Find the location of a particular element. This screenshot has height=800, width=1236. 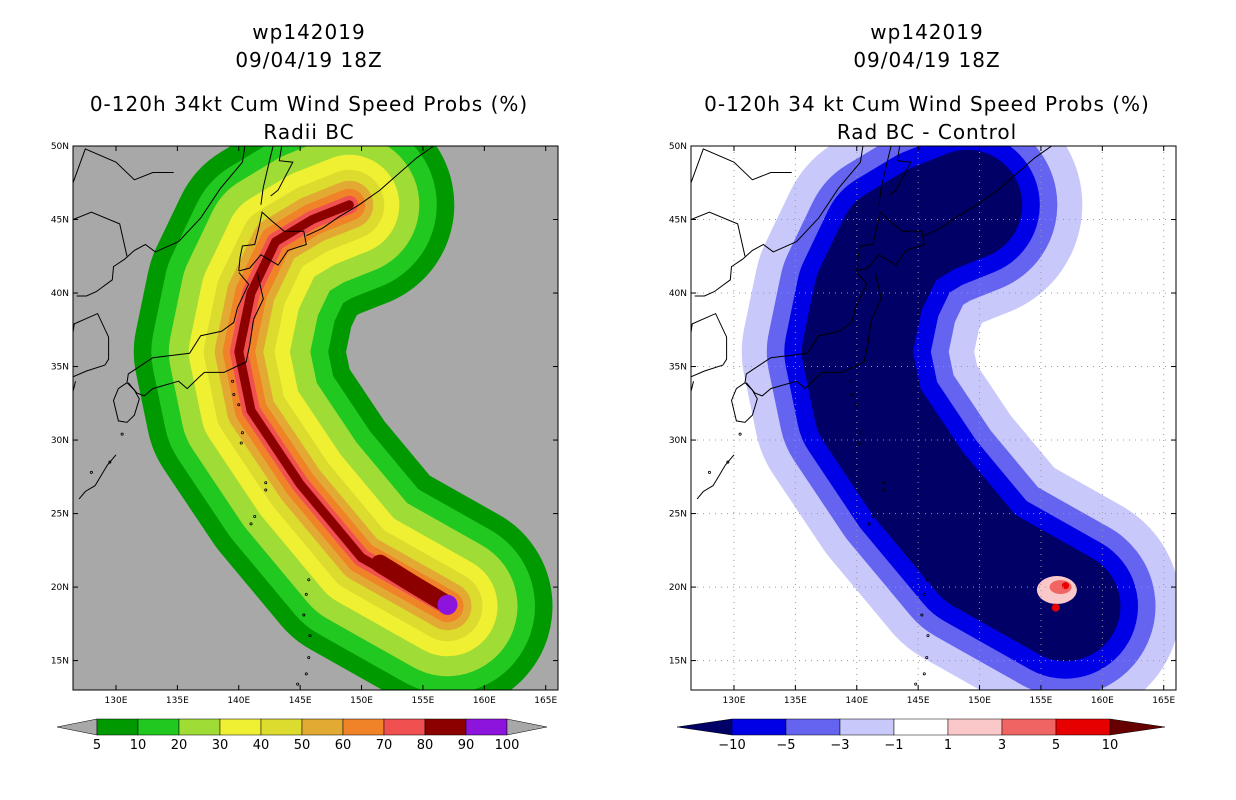

right-colorbar-label: 3 is located at coordinates (1002, 745).